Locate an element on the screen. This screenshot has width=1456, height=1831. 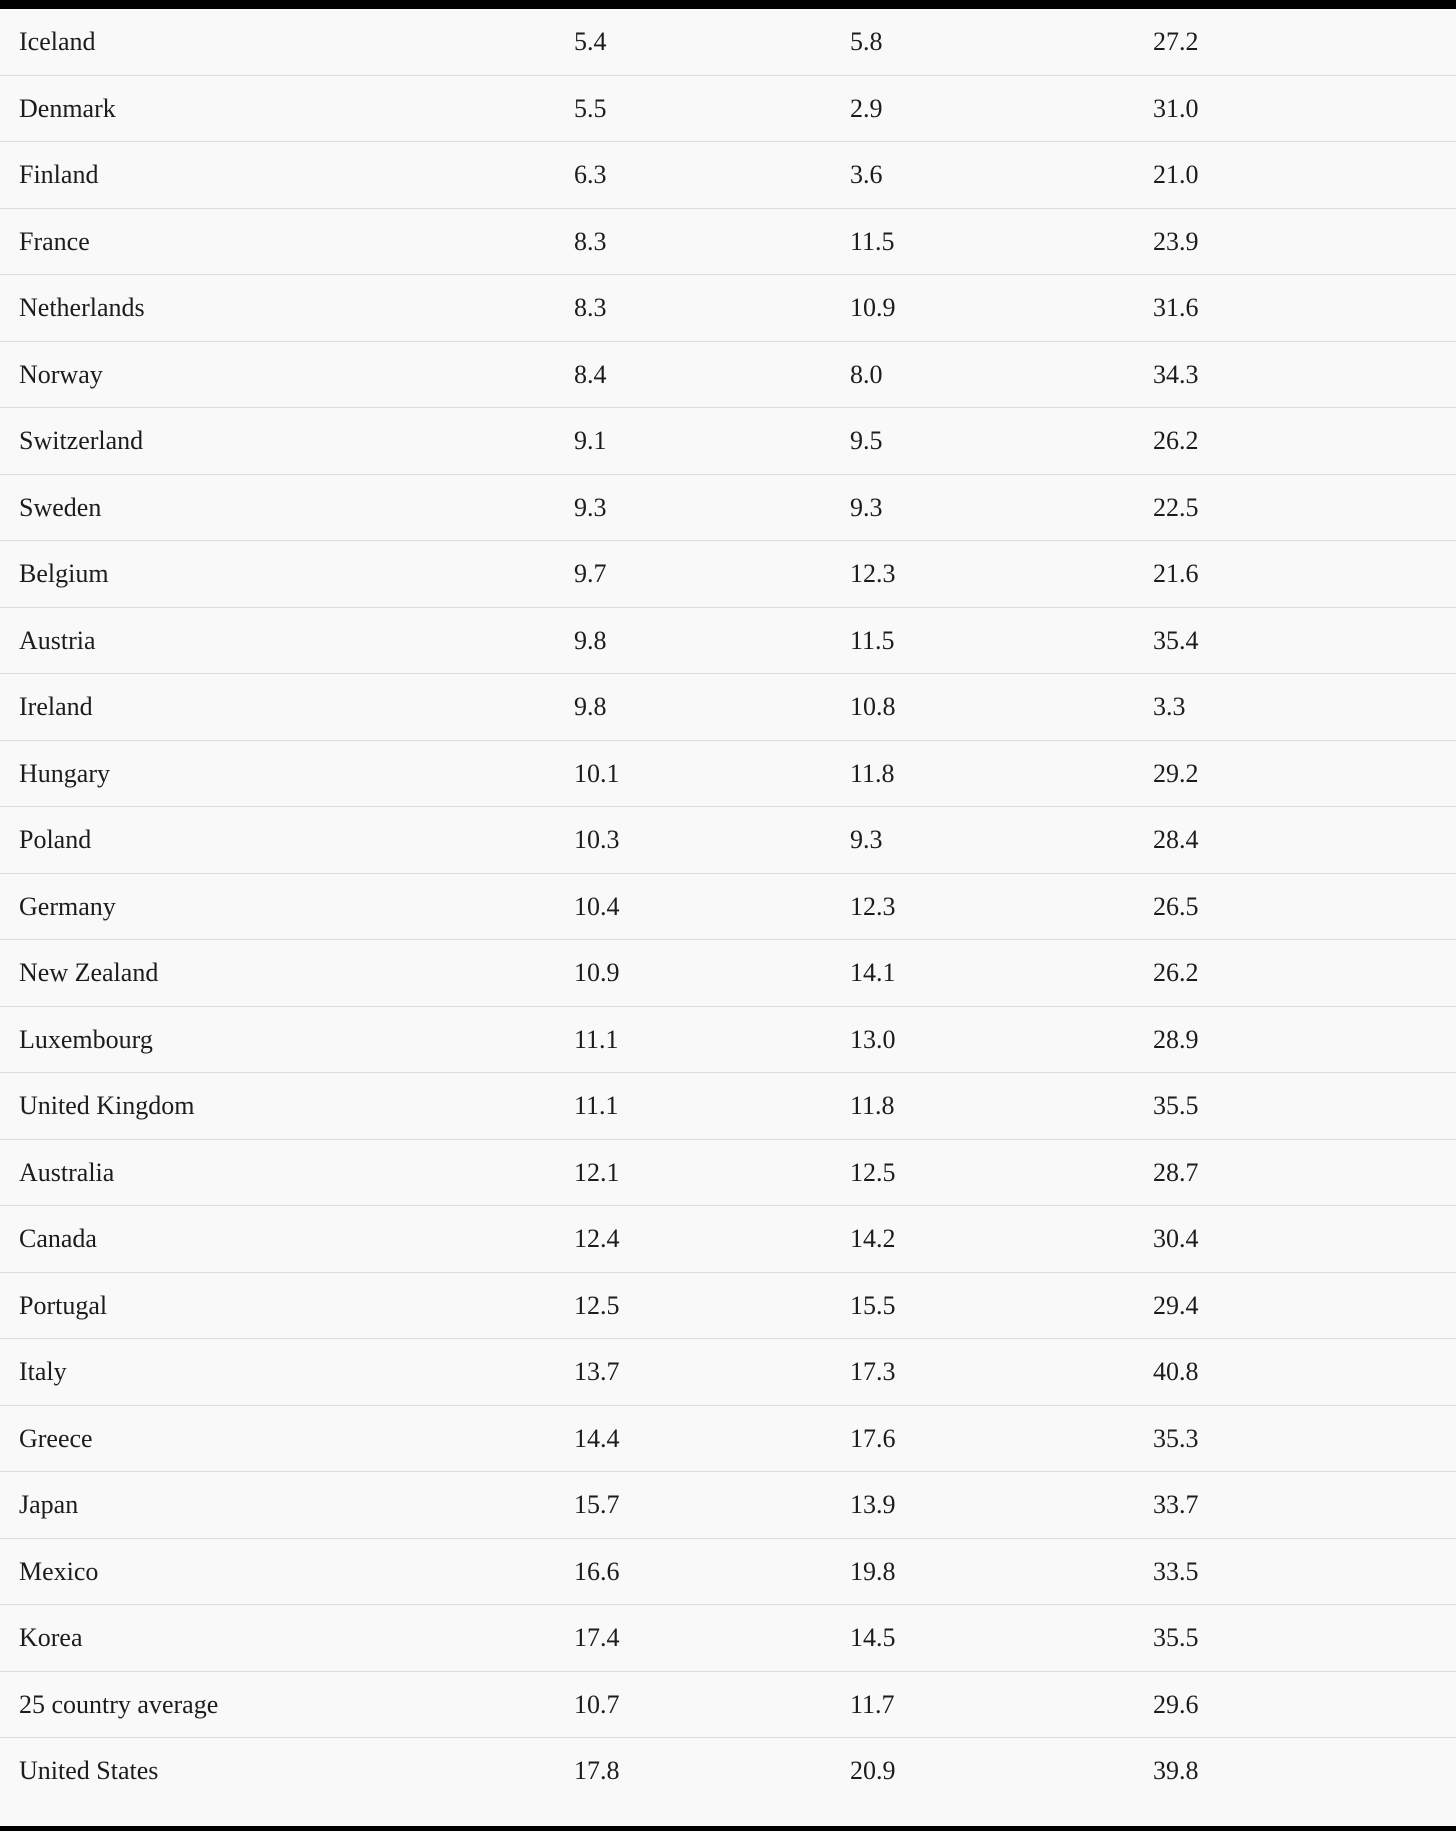
value-cell-1: 9.7 is located at coordinates (590, 573).